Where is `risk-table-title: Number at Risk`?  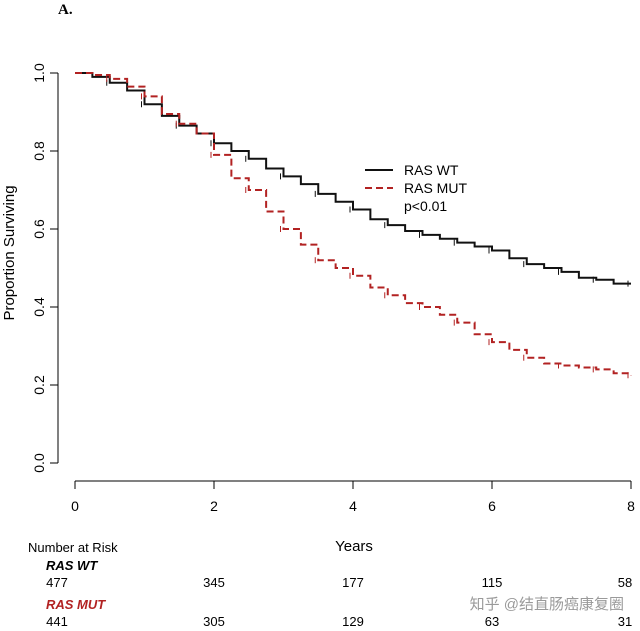 risk-table-title: Number at Risk is located at coordinates (73, 547).